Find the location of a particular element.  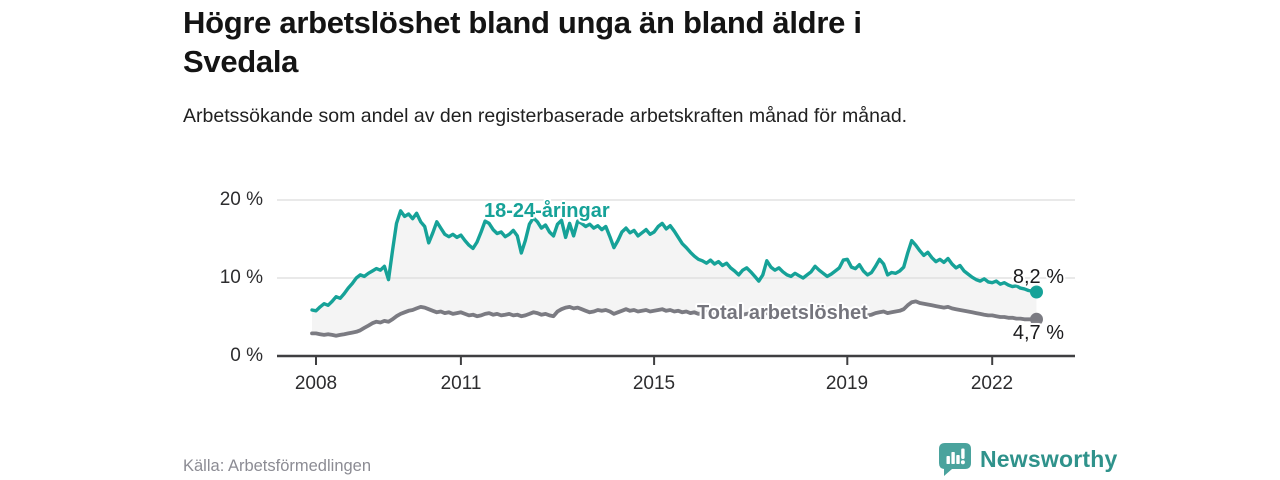

x-tick-label: 2019 is located at coordinates (847, 383).